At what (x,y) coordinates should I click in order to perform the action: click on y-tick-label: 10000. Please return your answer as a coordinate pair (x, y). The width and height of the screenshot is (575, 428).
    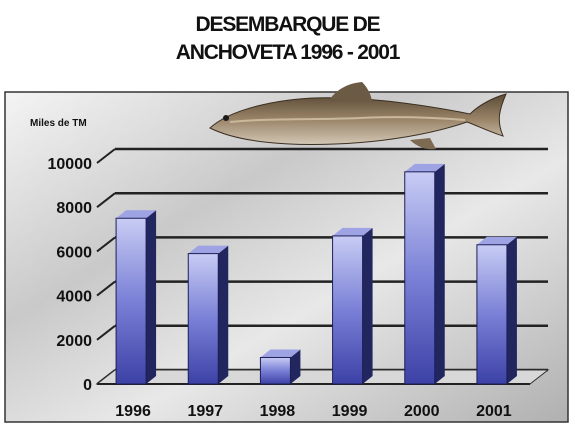
    Looking at the image, I should click on (70, 164).